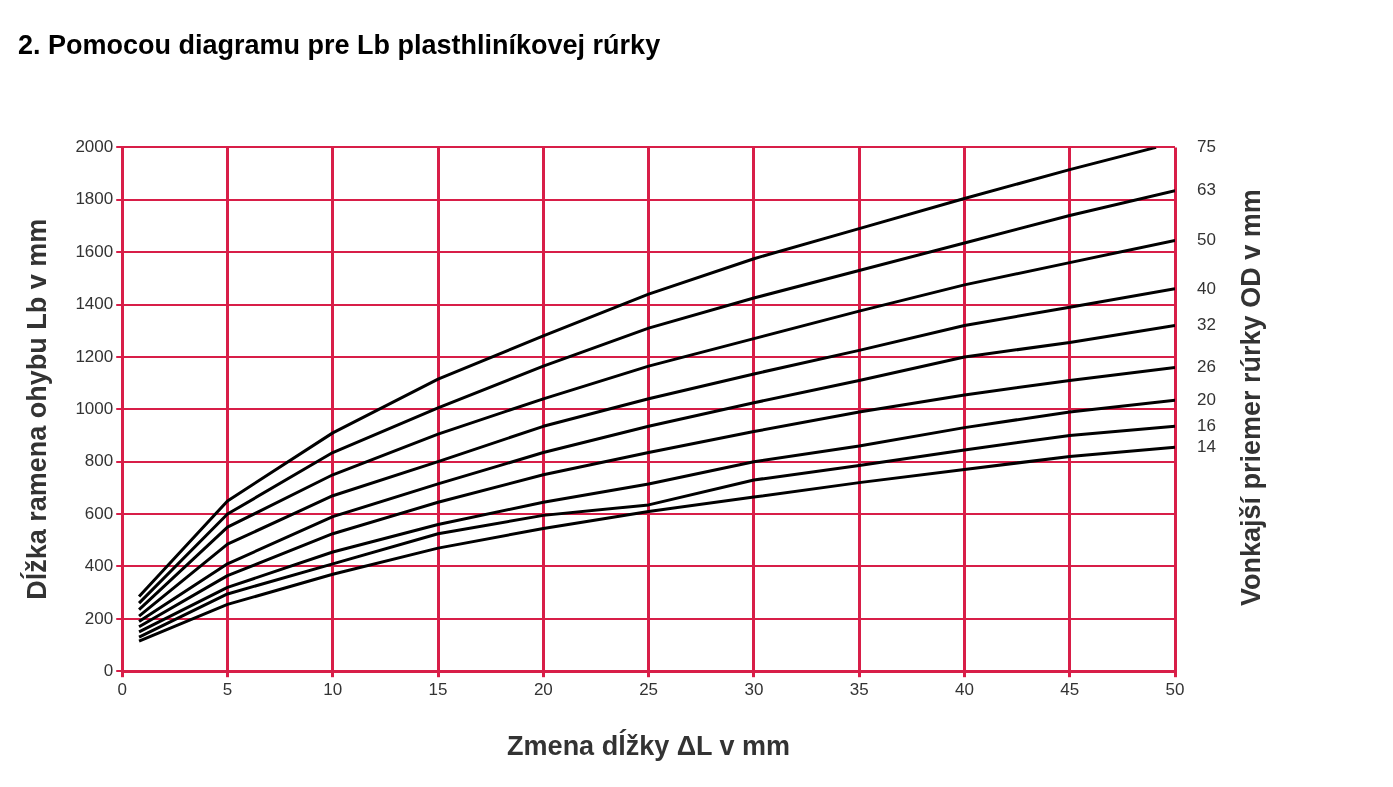 Image resolution: width=1393 pixels, height=787 pixels. What do you see at coordinates (649, 745) in the screenshot?
I see `x-axis-title: Zmena dĺžky ΔL v mm` at bounding box center [649, 745].